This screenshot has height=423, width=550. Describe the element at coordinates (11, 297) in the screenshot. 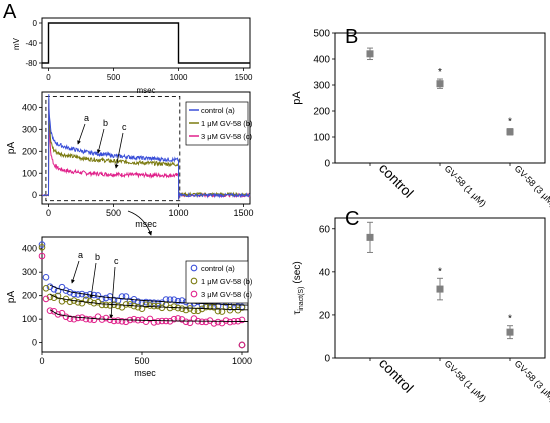

I see `fits-ylabel: pA` at that location.